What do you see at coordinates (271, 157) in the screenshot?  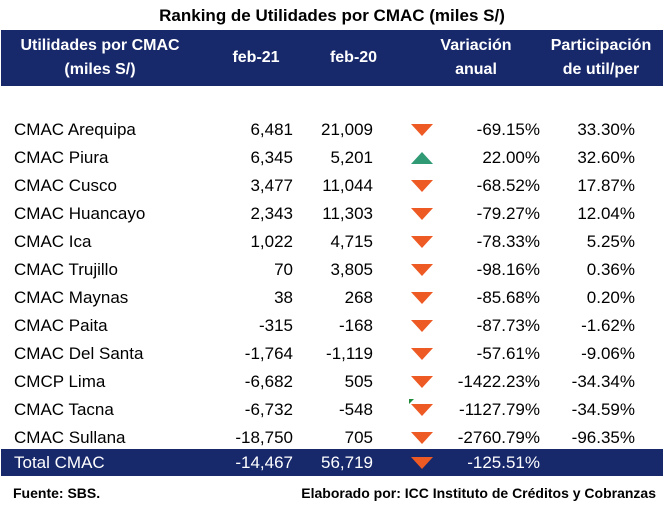 I see `feb21-value: 6,345` at bounding box center [271, 157].